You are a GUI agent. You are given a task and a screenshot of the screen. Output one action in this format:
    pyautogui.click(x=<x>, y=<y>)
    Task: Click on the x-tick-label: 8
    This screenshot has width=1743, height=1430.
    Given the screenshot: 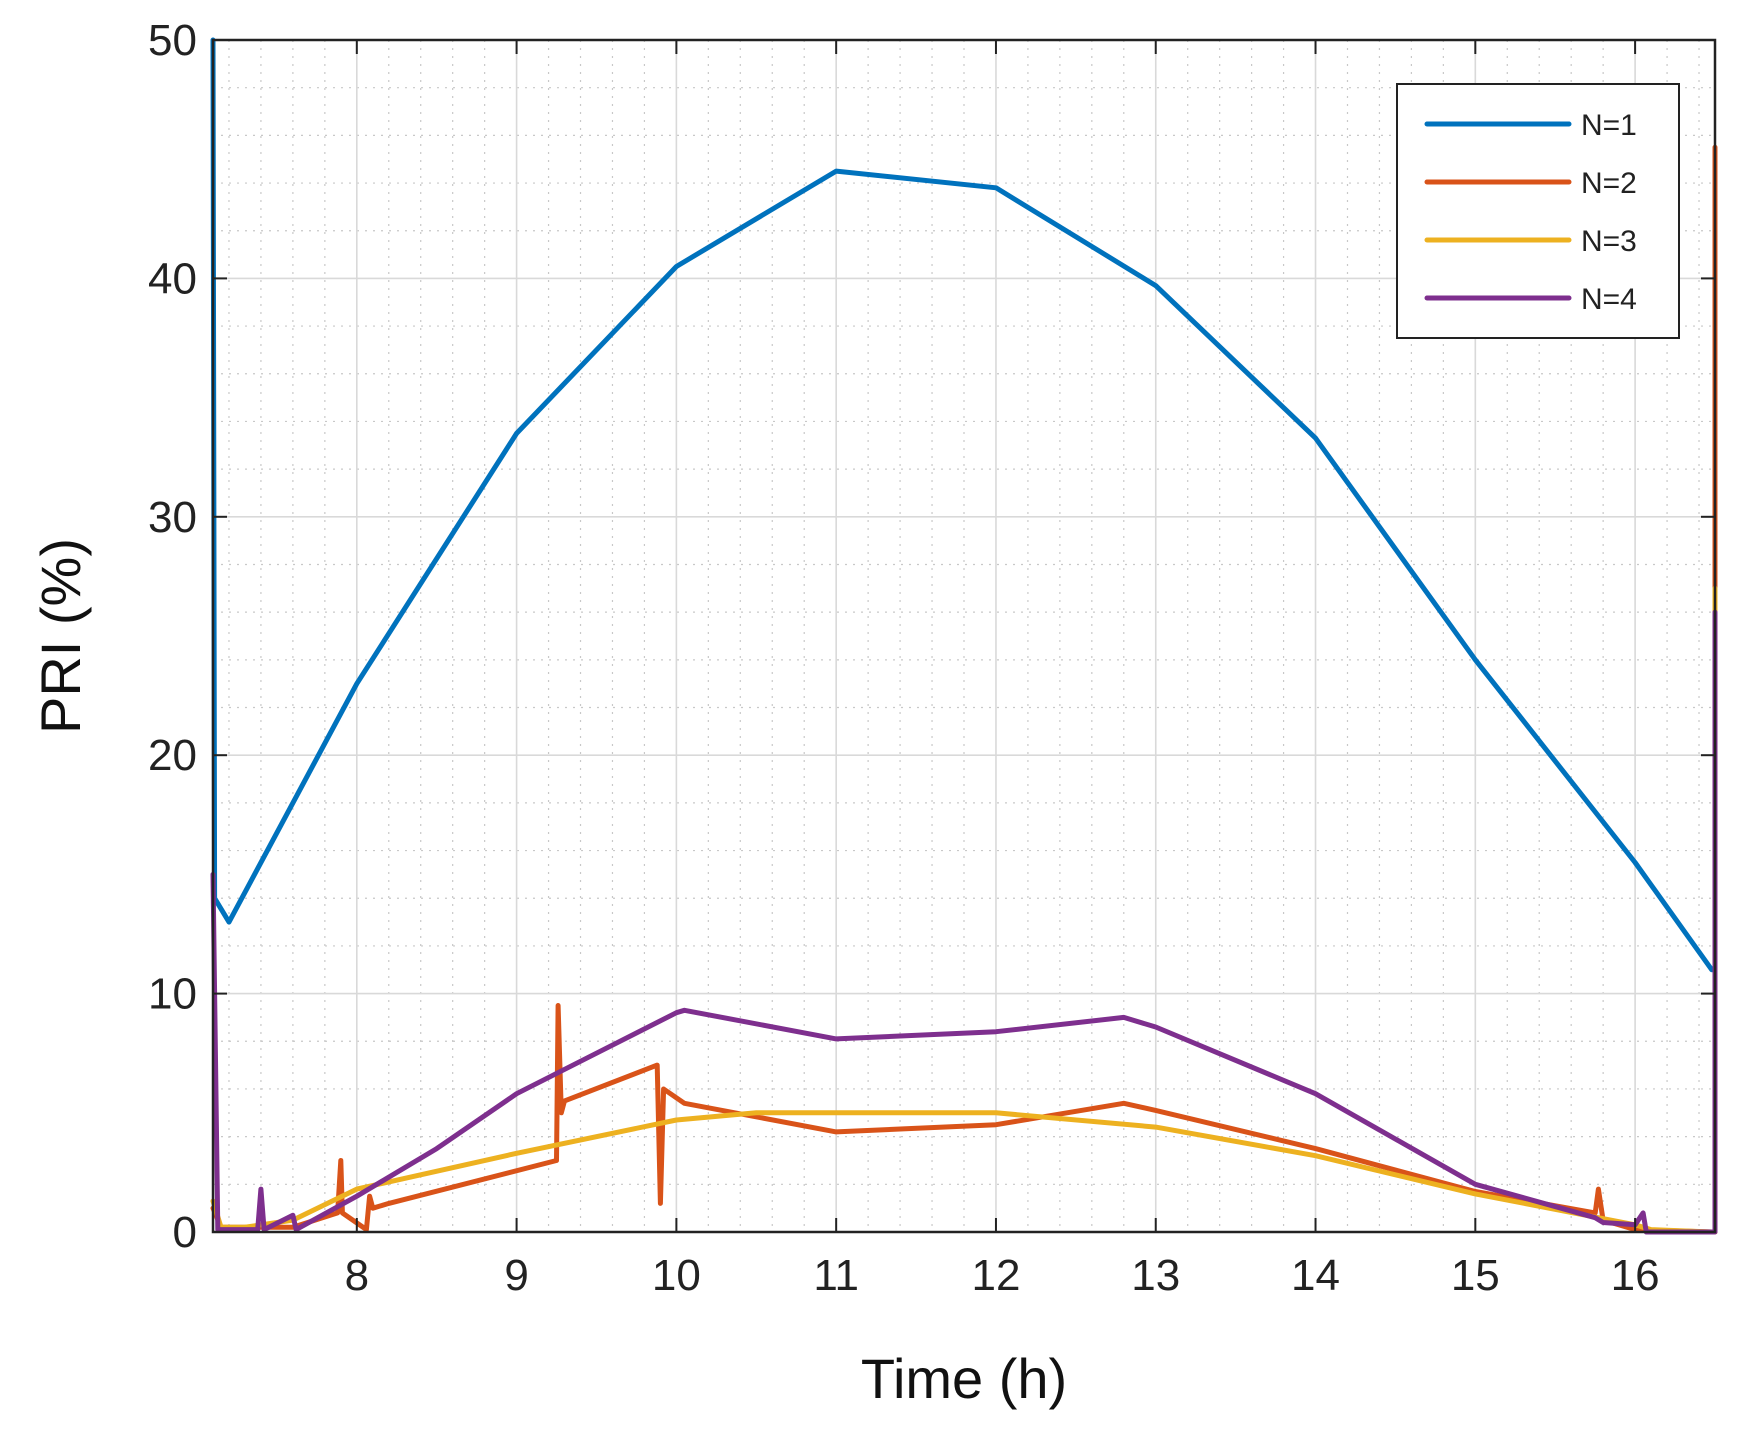 What is the action you would take?
    pyautogui.click(x=357, y=1275)
    